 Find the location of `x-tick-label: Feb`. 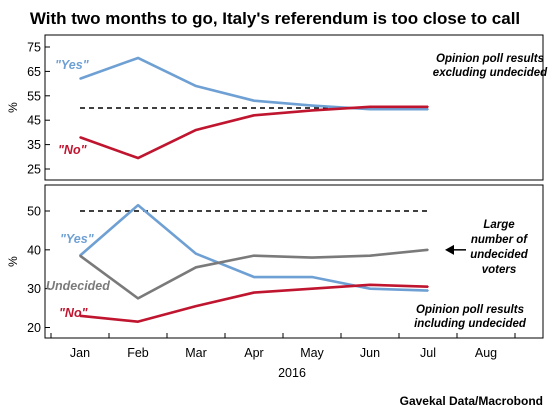

x-tick-label: Feb is located at coordinates (138, 353).